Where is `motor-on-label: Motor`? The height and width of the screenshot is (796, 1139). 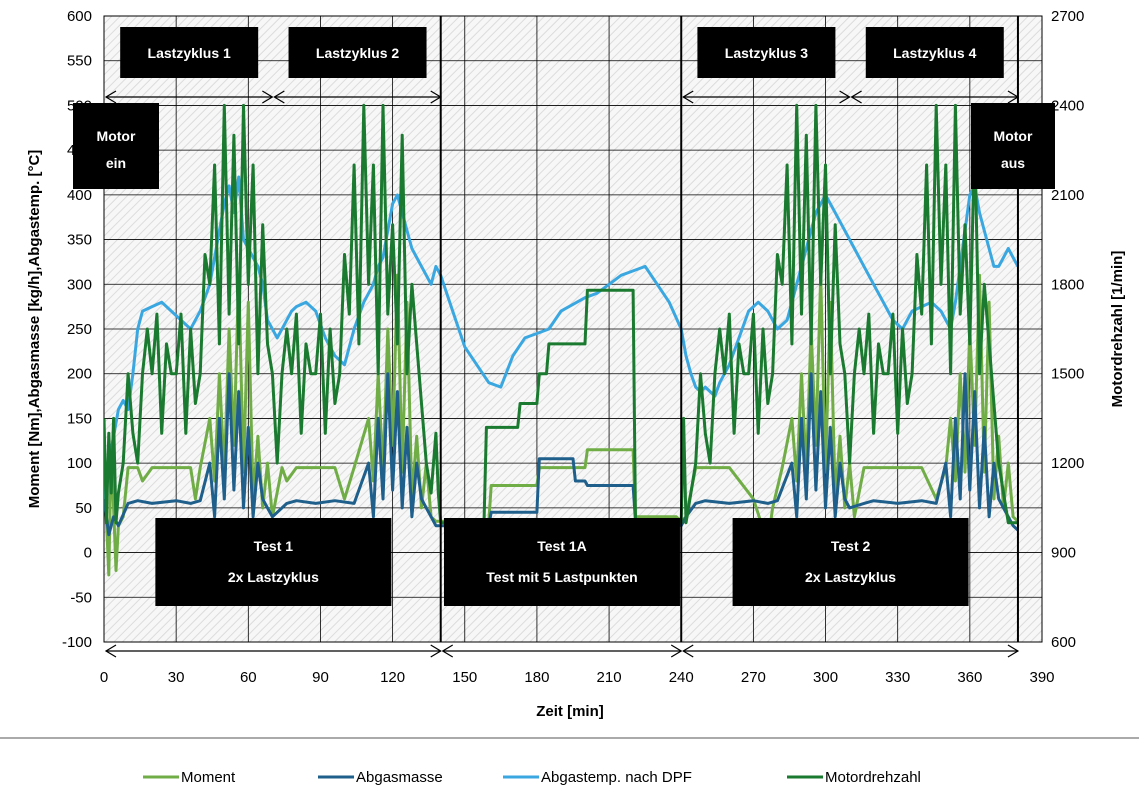 motor-on-label: Motor is located at coordinates (116, 136).